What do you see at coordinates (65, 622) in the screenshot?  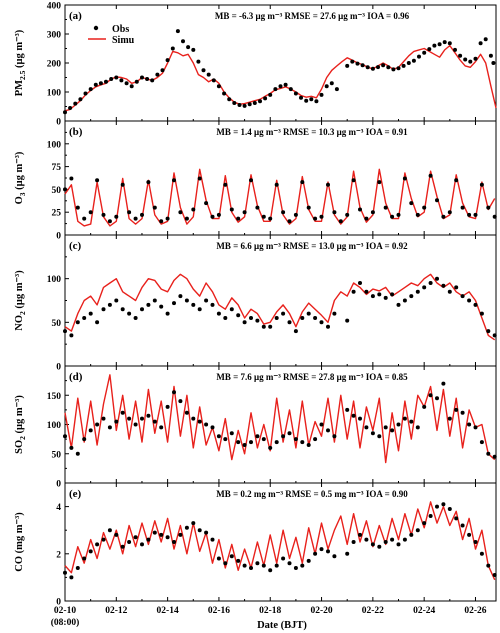 I see `x-tick-sublabel: (08:00)` at bounding box center [65, 622].